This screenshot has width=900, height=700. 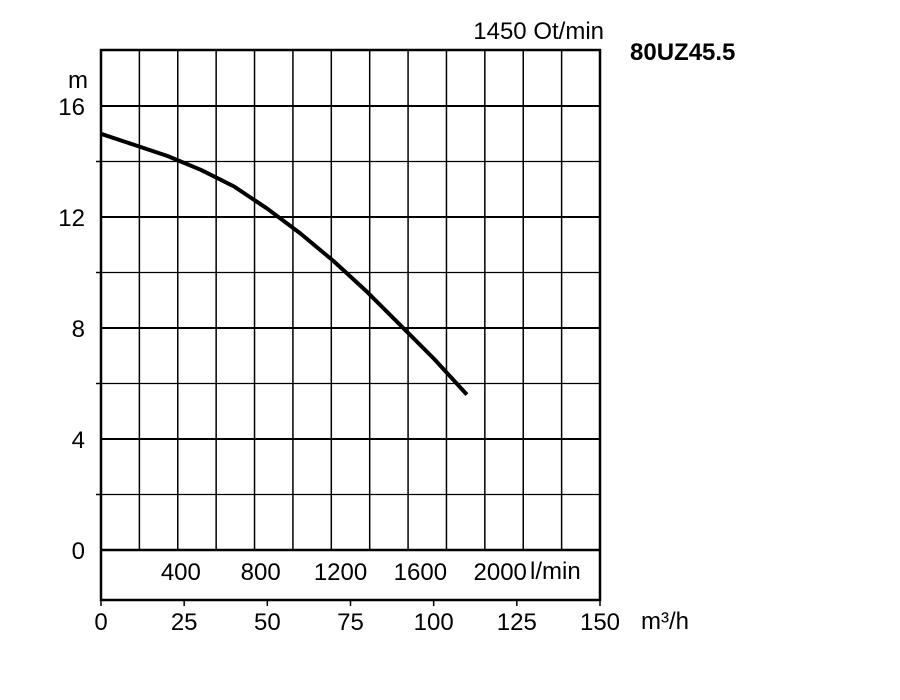 What do you see at coordinates (71, 107) in the screenshot?
I see `y-tick-label: 16` at bounding box center [71, 107].